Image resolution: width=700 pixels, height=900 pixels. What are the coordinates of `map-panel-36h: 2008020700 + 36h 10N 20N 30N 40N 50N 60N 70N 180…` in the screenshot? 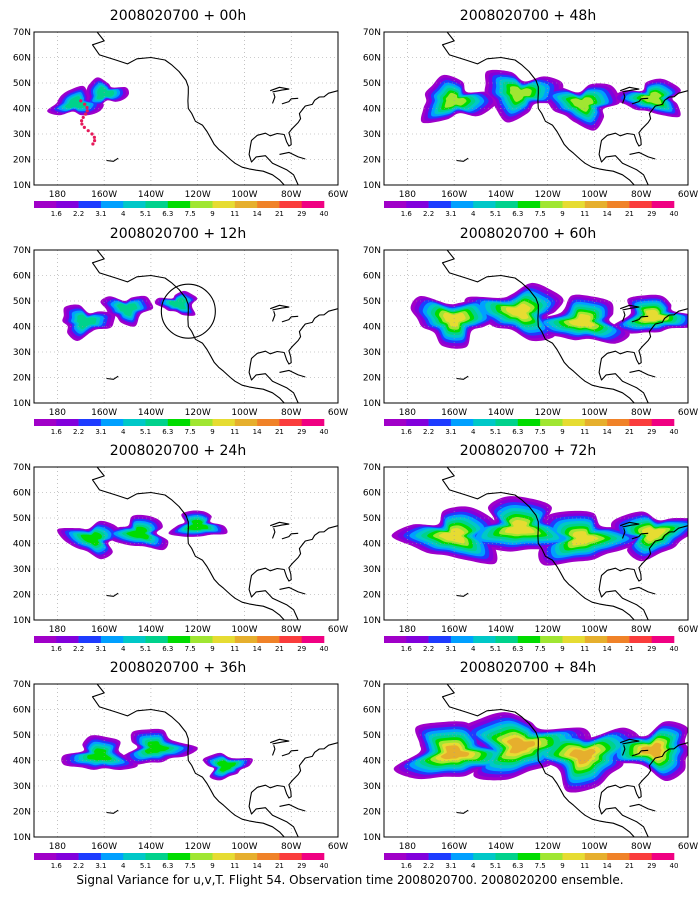 It's located at (178, 767).